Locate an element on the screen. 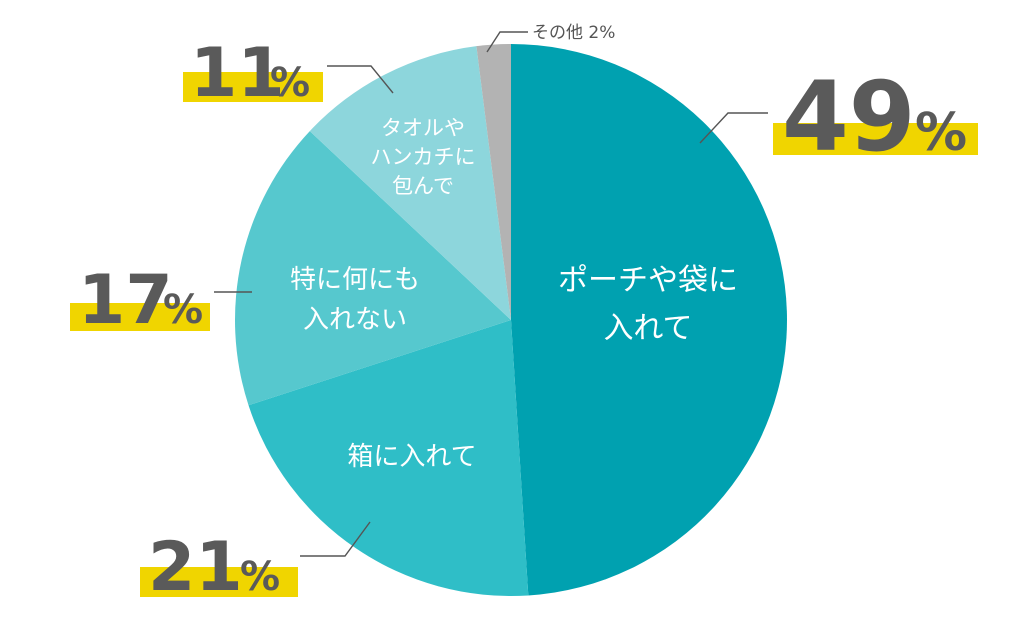 The image size is (1024, 640). percent-sign-2: % is located at coordinates (183, 310).